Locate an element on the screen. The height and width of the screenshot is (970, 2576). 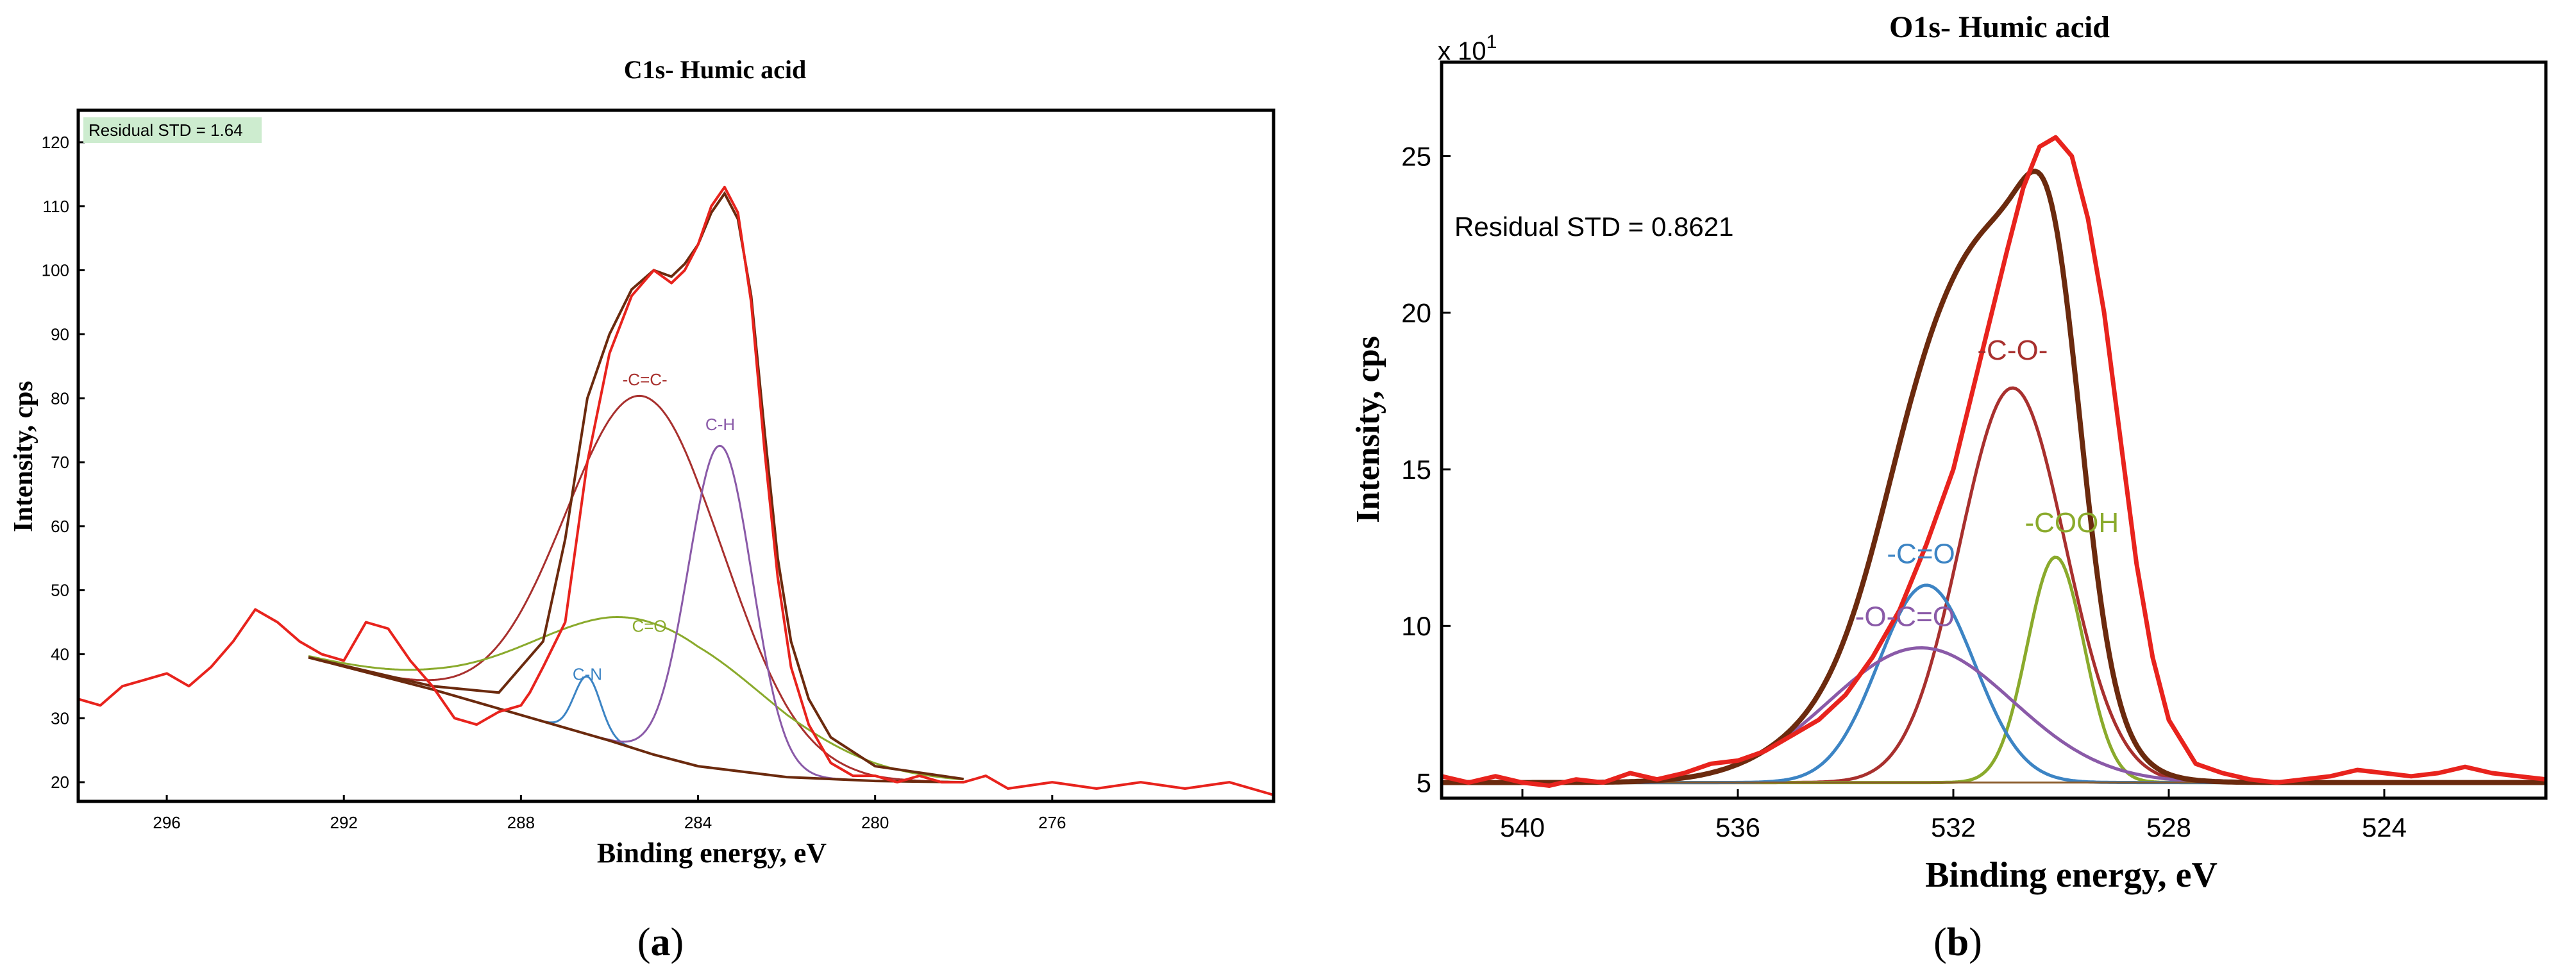
chart-a-y-tick-label: 70 is located at coordinates (60, 462).